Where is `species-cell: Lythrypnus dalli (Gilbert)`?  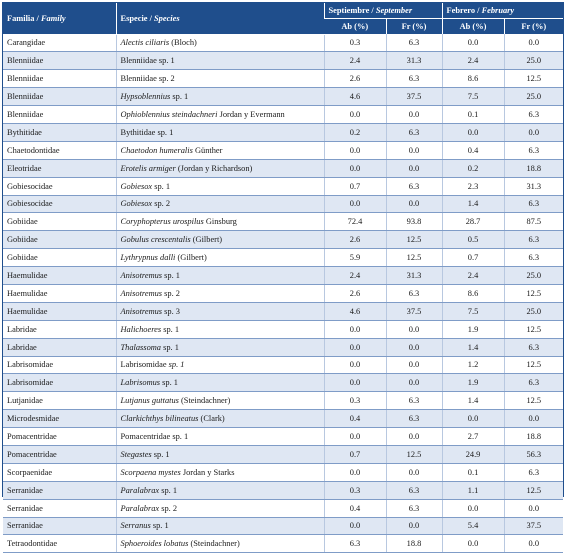
species-cell: Lythrypnus dalli (Gilbert) is located at coordinates (219, 258).